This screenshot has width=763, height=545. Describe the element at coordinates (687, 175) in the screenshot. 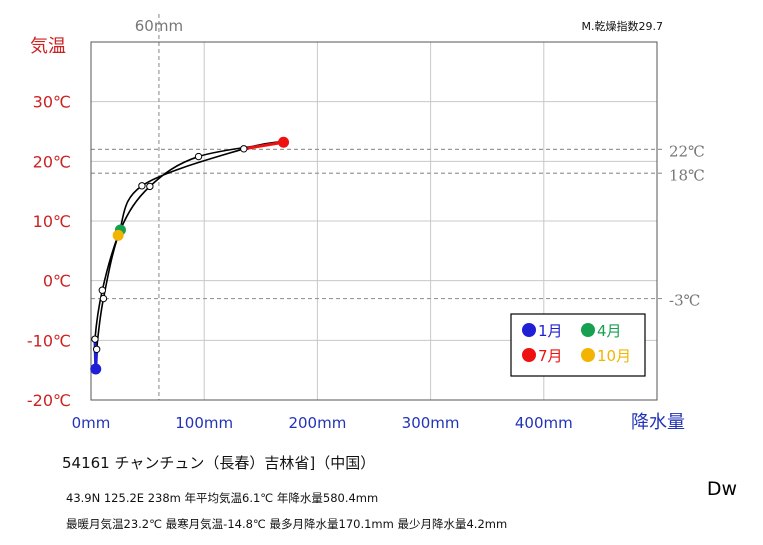

I see `reference-label-temp_18: 18℃` at that location.